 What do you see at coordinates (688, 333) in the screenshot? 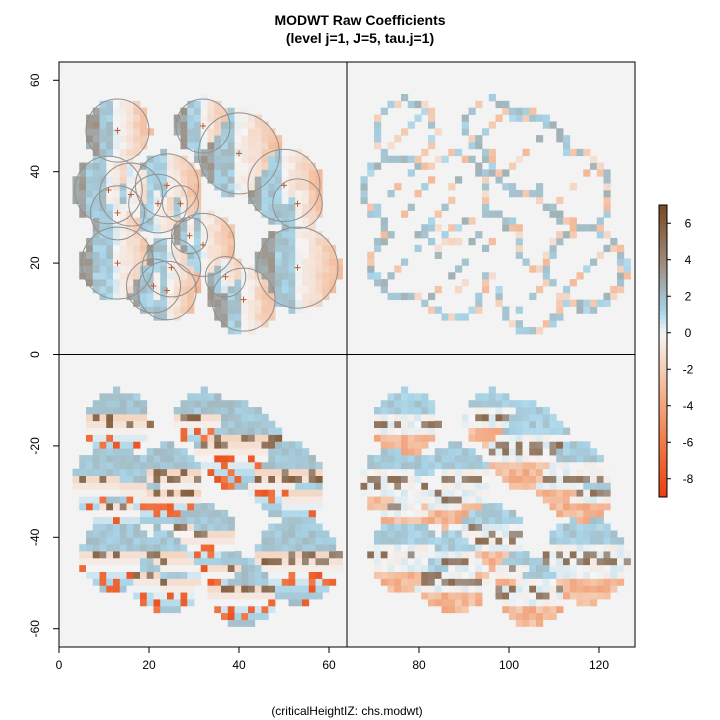
I see `colorbar-tick-label: 0` at bounding box center [688, 333].